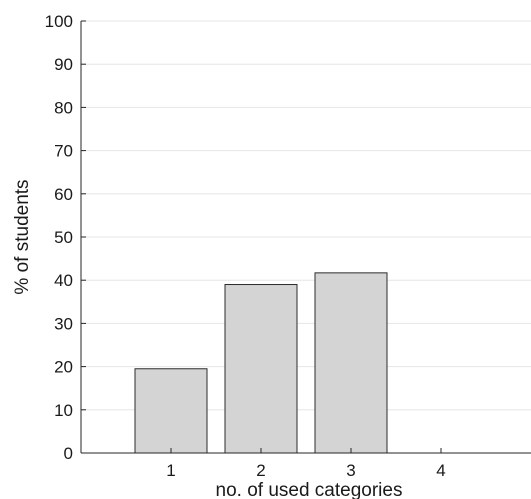  I want to click on y-tick-labels: 0 10 20 30 40 50 60 70 80 90 100, so click(65, 237).